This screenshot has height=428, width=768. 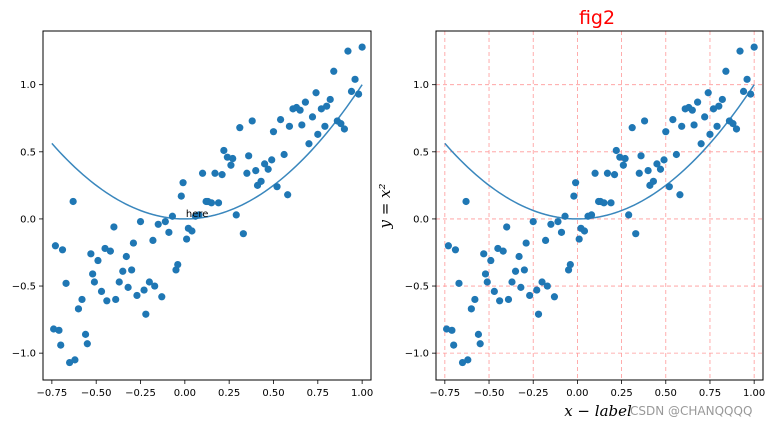 I want to click on watermark-text: CSDN @CHANQQQQ, so click(x=691, y=411).